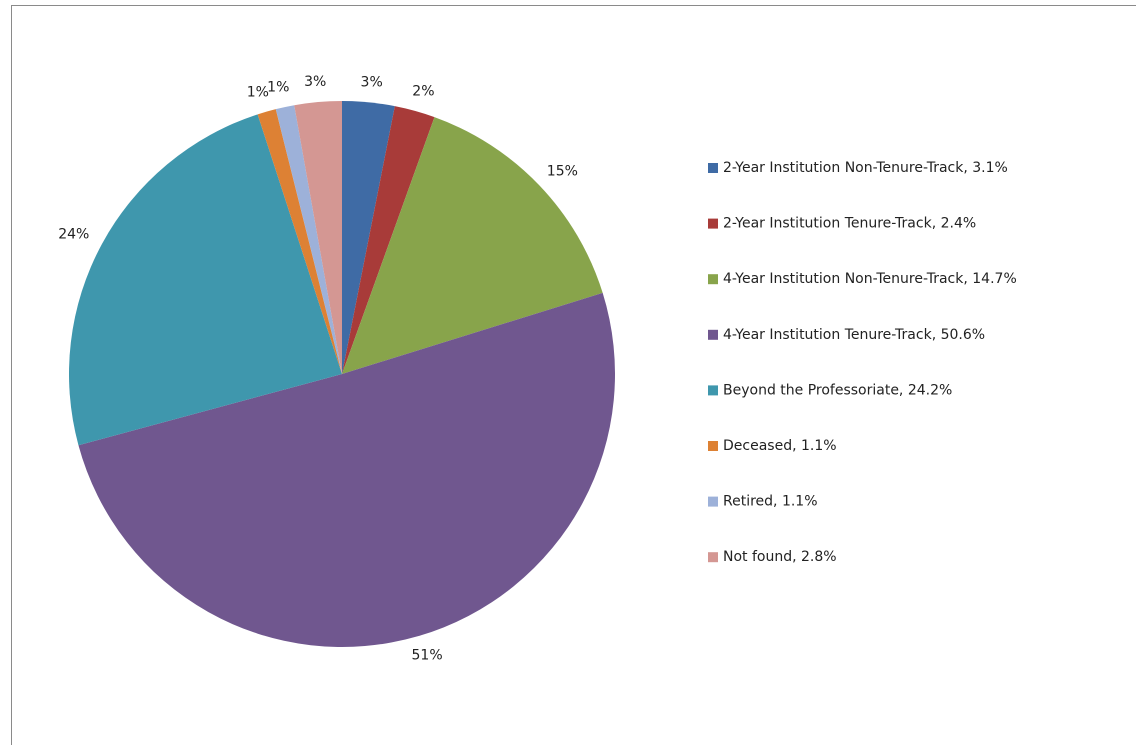  What do you see at coordinates (780, 557) in the screenshot?
I see `legend-label: Not found, 2.8%` at bounding box center [780, 557].